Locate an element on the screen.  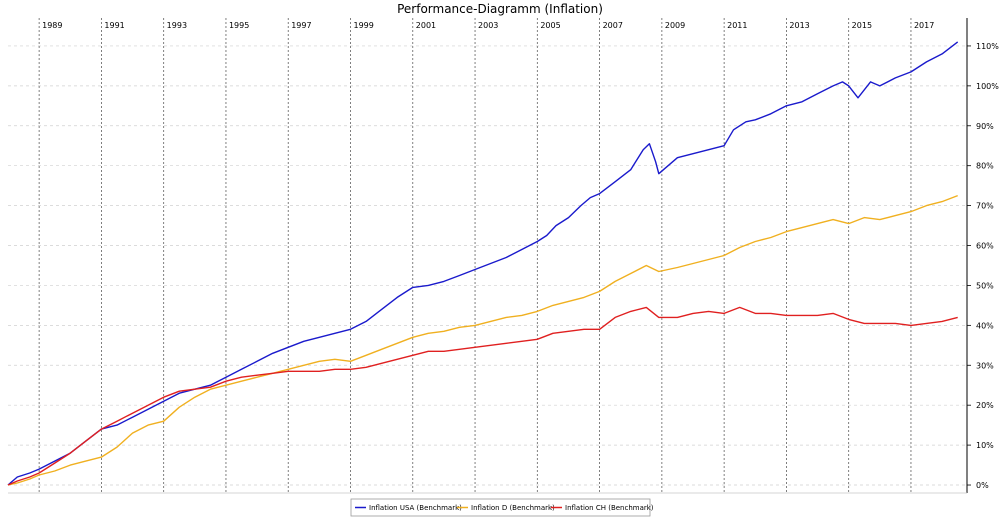
x-tick-label-2017: 2017 is located at coordinates (924, 25).